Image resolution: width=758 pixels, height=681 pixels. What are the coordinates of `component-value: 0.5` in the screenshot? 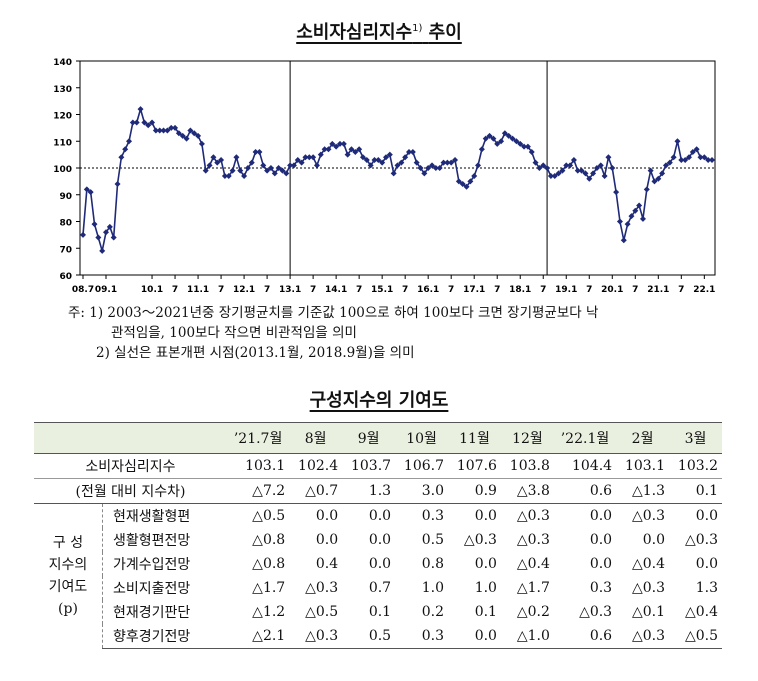 It's located at (433, 540).